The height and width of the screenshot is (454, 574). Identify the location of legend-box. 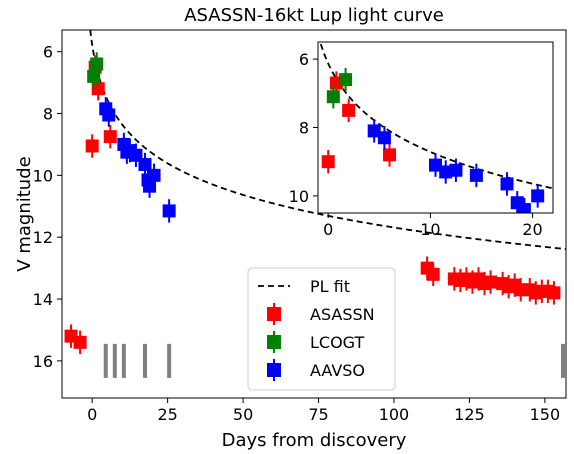
(321, 329).